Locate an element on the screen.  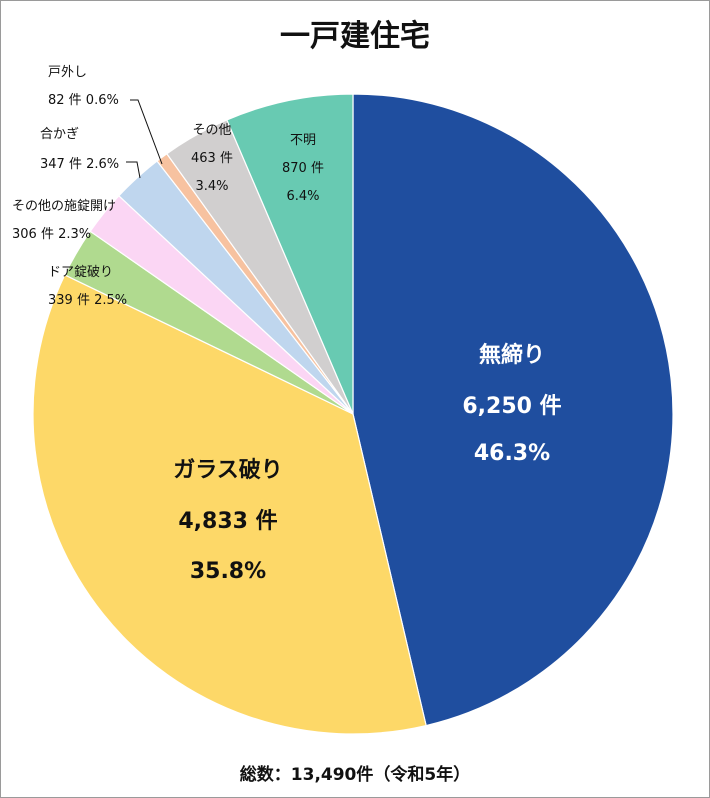
slice-count-label: 463 件 is located at coordinates (212, 158).